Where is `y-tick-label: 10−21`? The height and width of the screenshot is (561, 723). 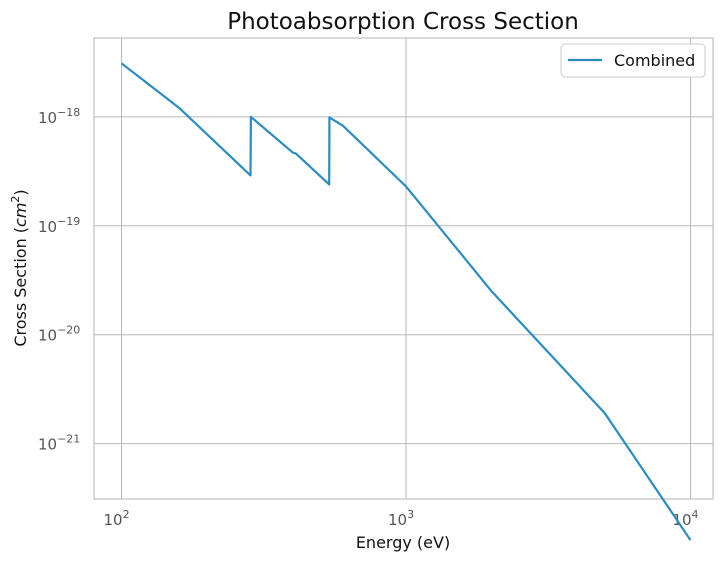 y-tick-label: 10−21 is located at coordinates (59, 443).